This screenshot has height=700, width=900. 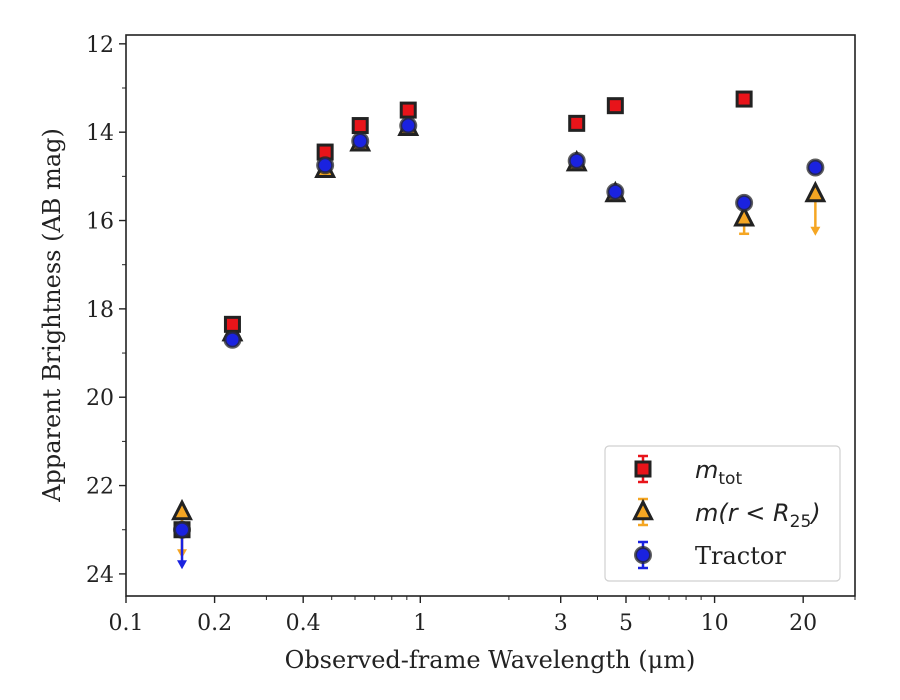 What do you see at coordinates (52, 315) in the screenshot?
I see `y-axis-label: Apparent Brightness (AB mag)` at bounding box center [52, 315].